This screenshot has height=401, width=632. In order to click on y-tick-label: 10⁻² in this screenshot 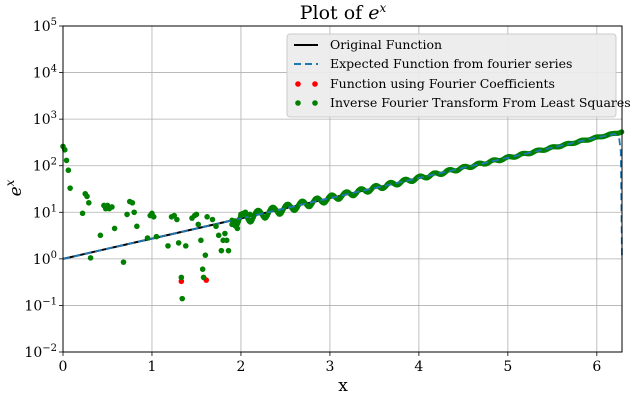, I will do `click(40, 352)`.